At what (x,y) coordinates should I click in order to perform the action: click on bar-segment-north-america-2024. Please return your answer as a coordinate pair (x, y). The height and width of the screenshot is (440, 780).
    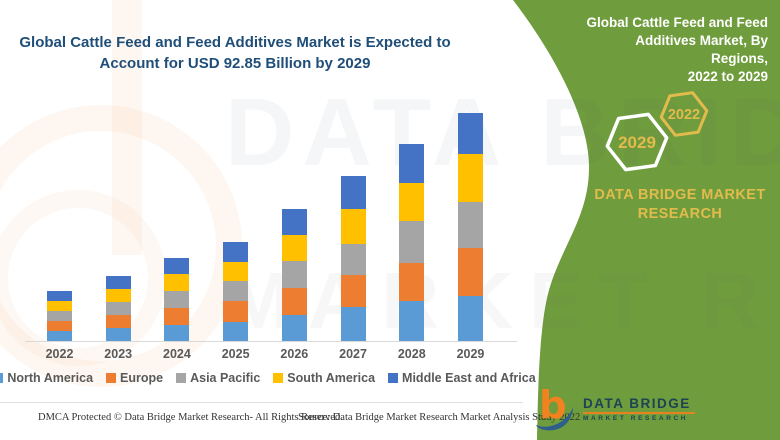
    Looking at the image, I should click on (177, 333).